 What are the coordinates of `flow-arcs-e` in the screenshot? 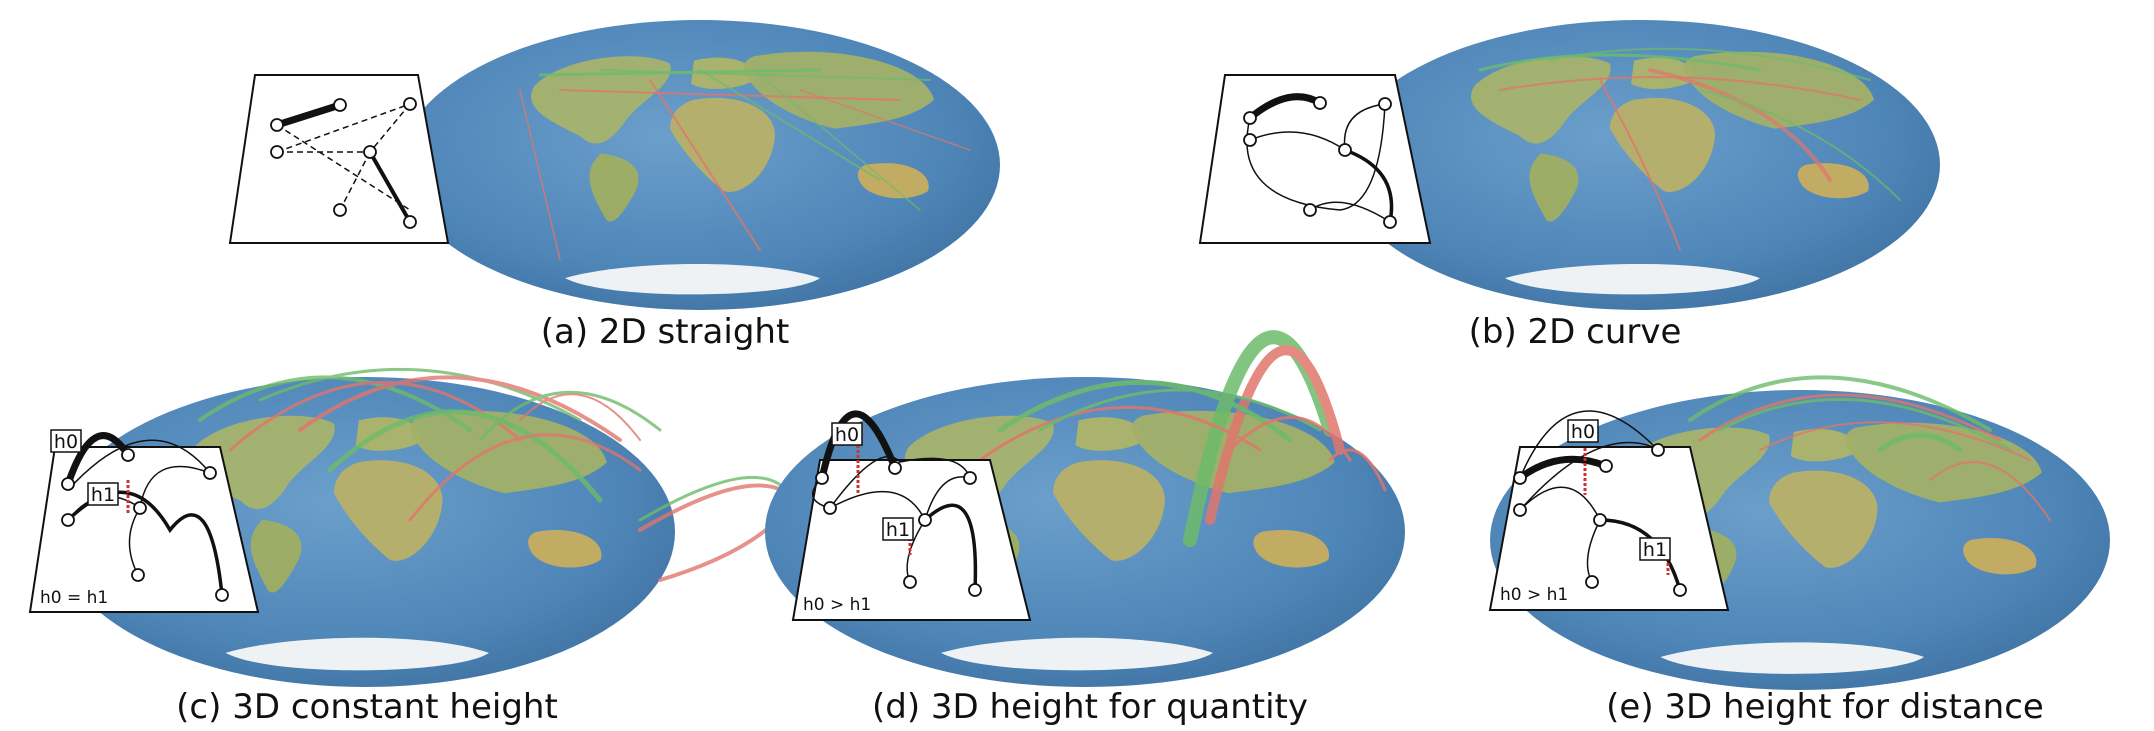 It's located at (1869, 448).